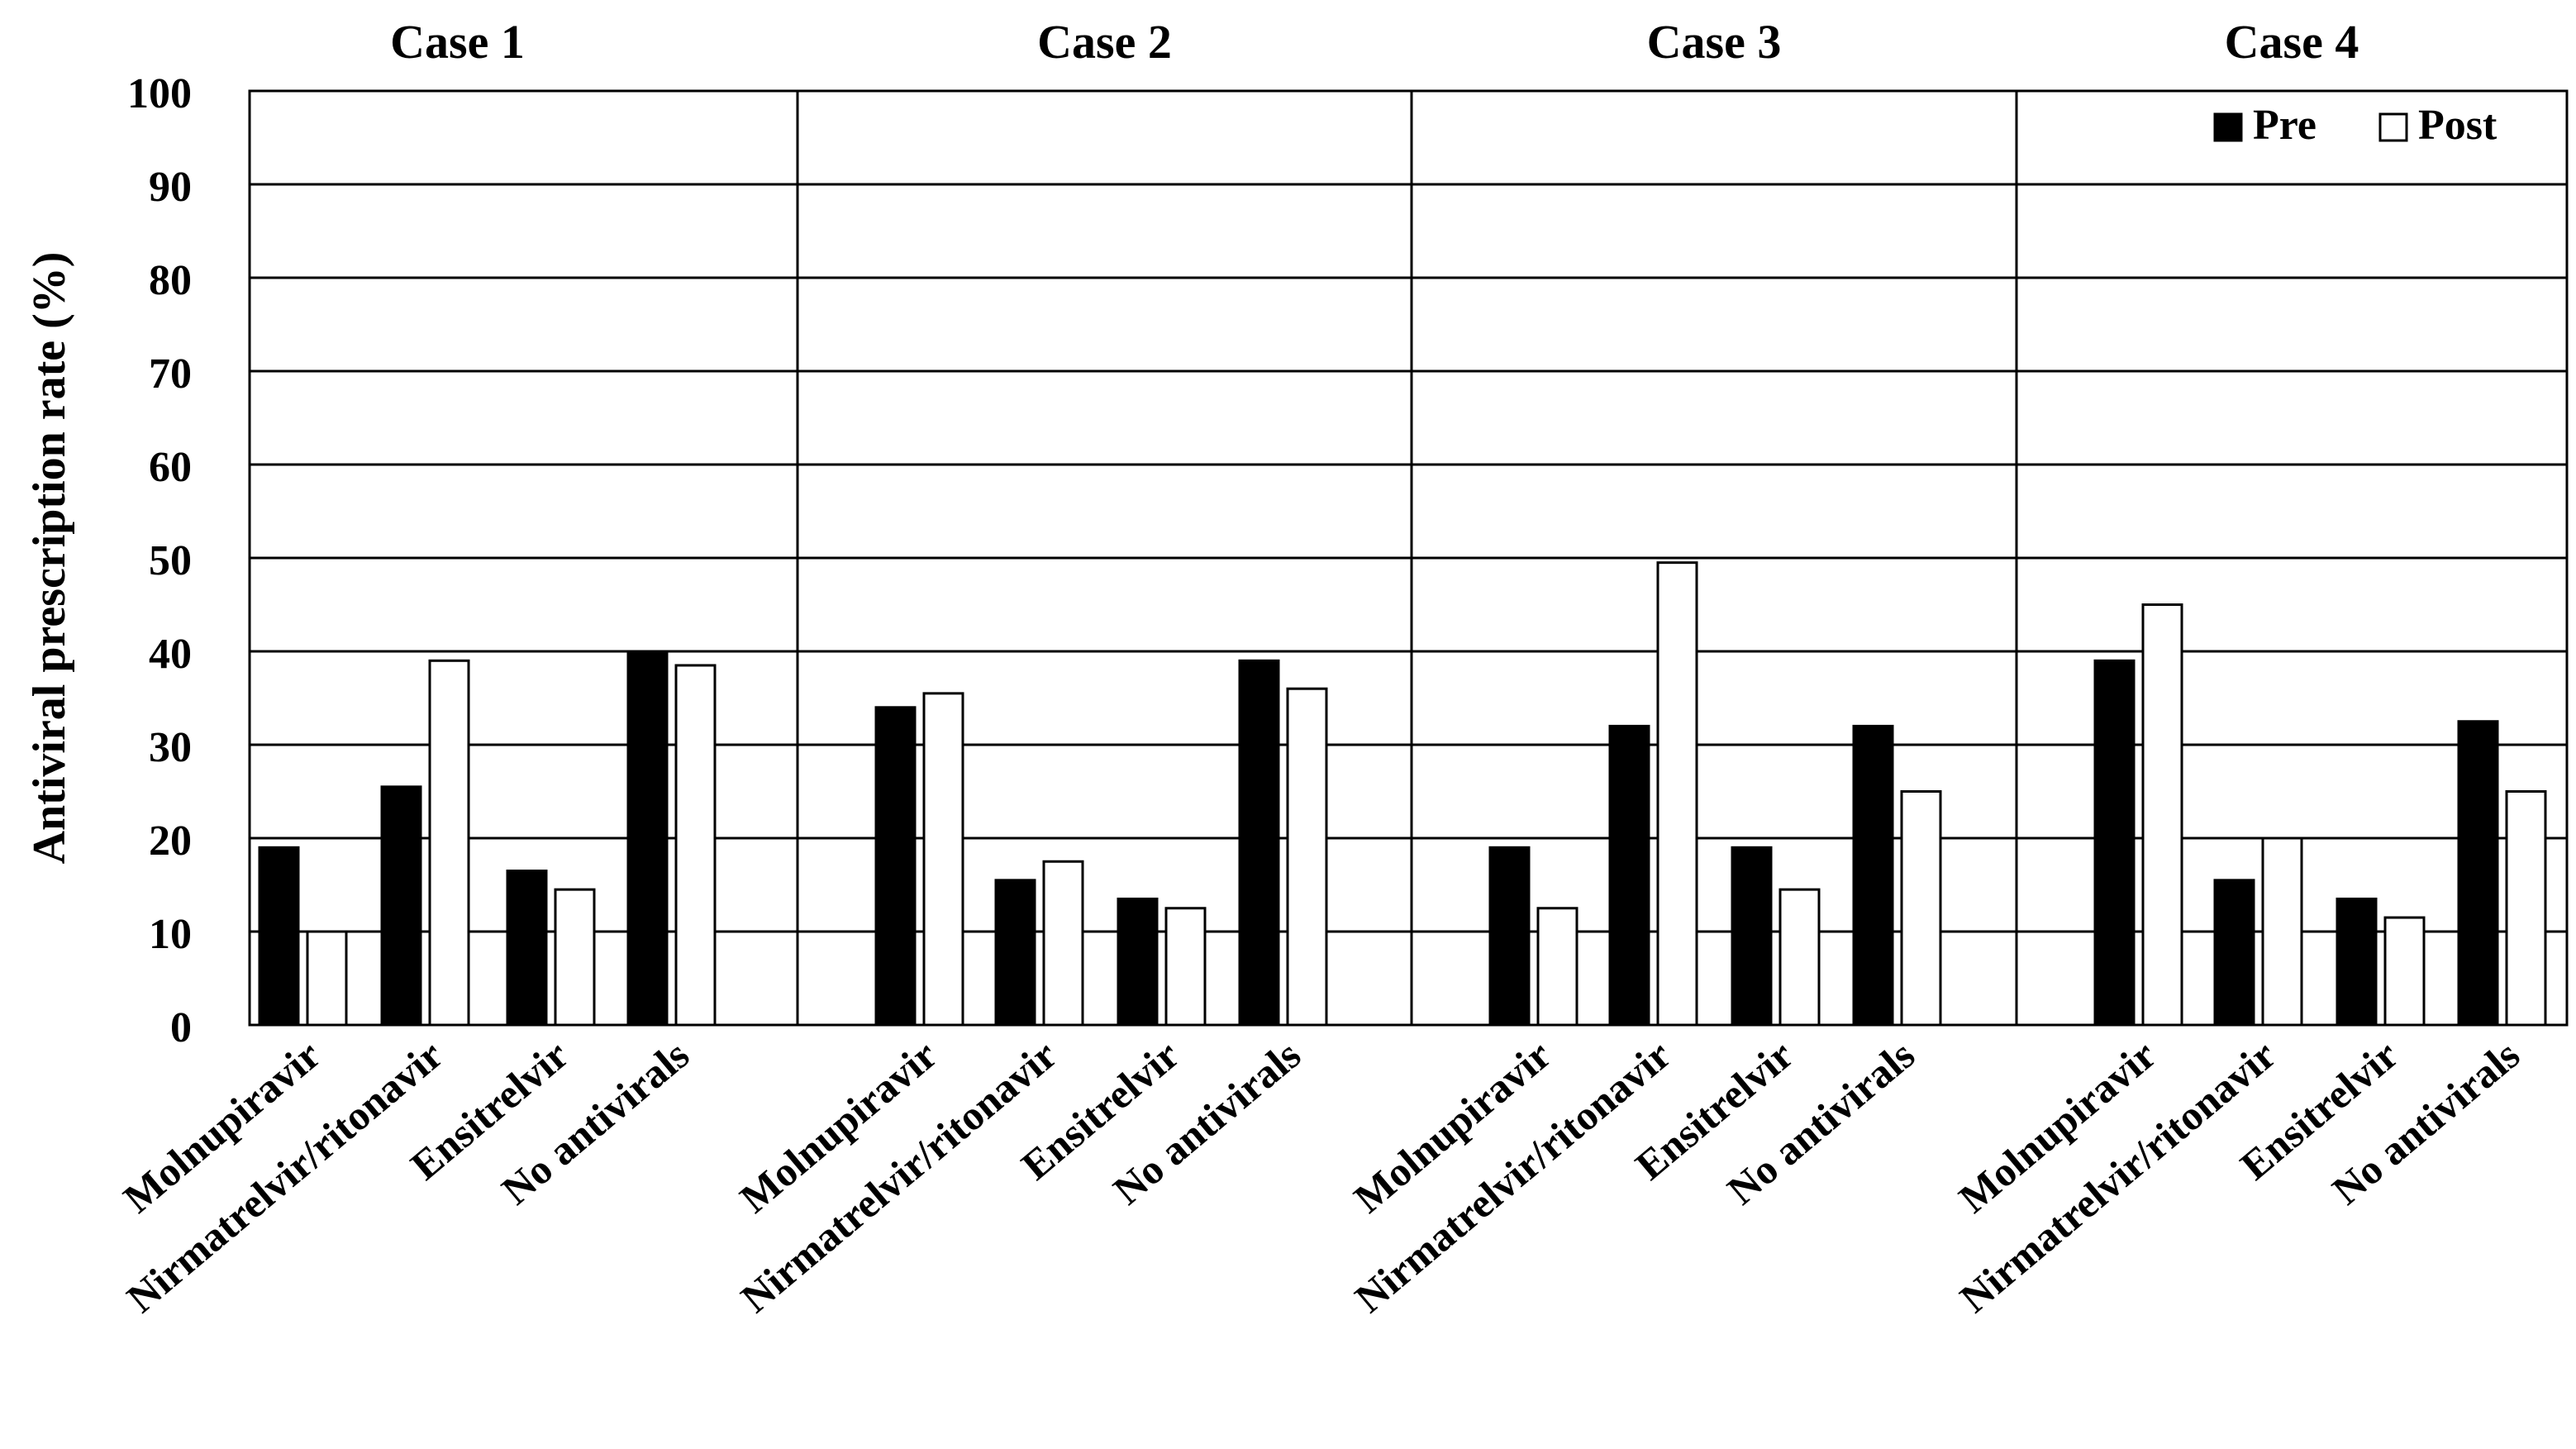  Describe the element at coordinates (457, 42) in the screenshot. I see `panel-title: Case 1` at that location.